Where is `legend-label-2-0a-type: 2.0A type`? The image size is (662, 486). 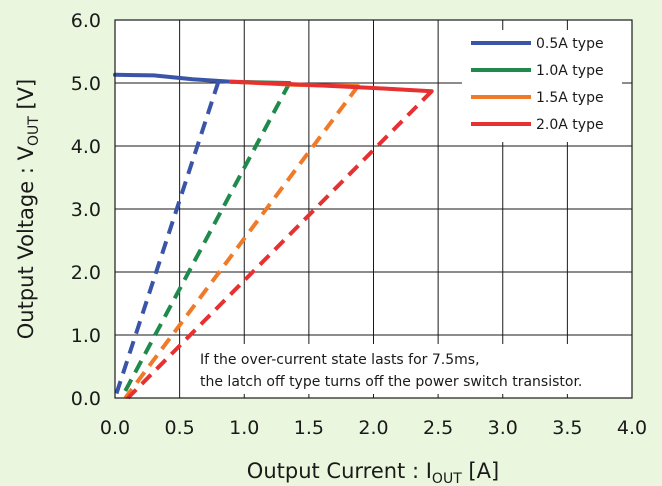 legend-label-2-0a-type: 2.0A type is located at coordinates (570, 125).